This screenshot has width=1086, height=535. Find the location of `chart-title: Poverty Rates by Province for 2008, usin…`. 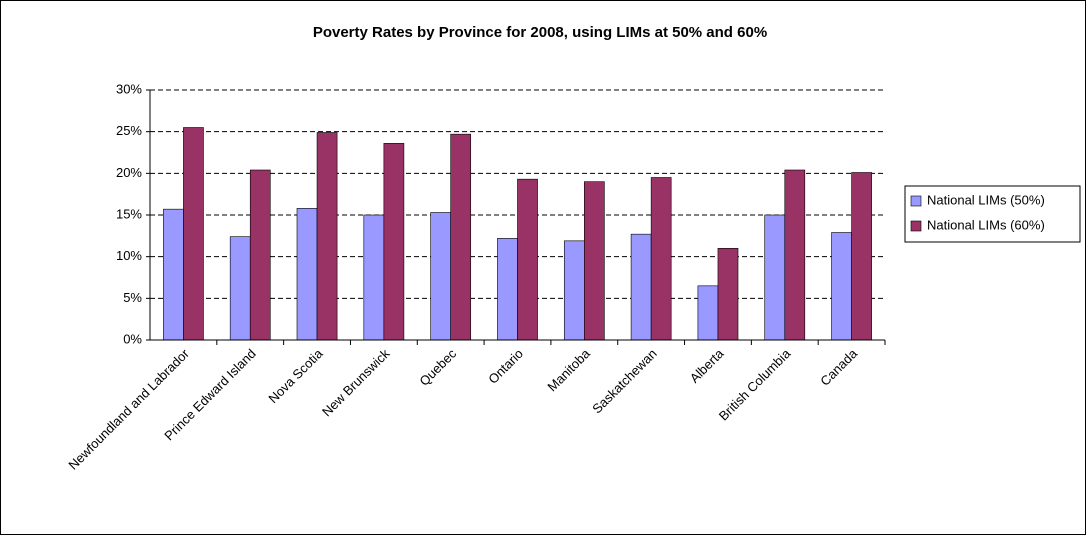

chart-title: Poverty Rates by Province for 2008, usin… is located at coordinates (540, 32).